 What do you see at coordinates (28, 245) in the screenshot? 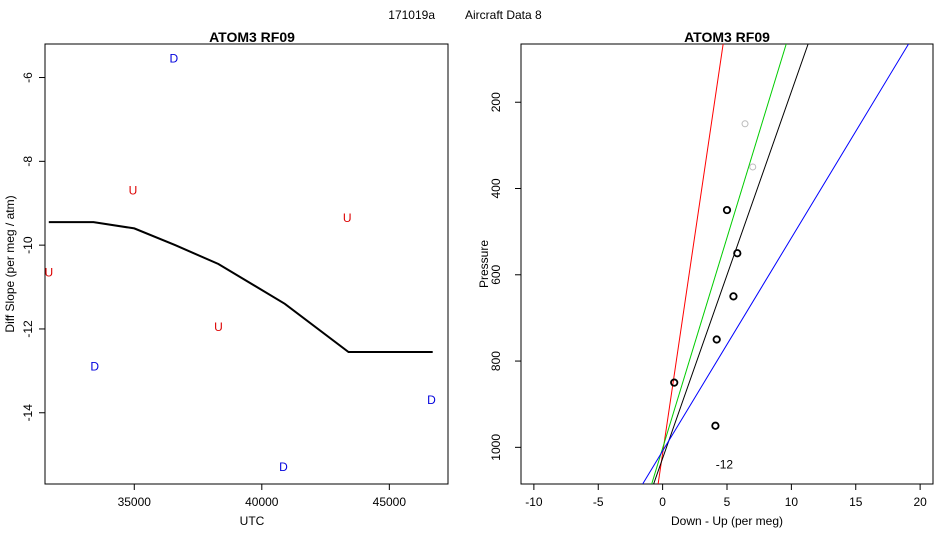
I see `y-tick-label: -10` at bounding box center [28, 245].